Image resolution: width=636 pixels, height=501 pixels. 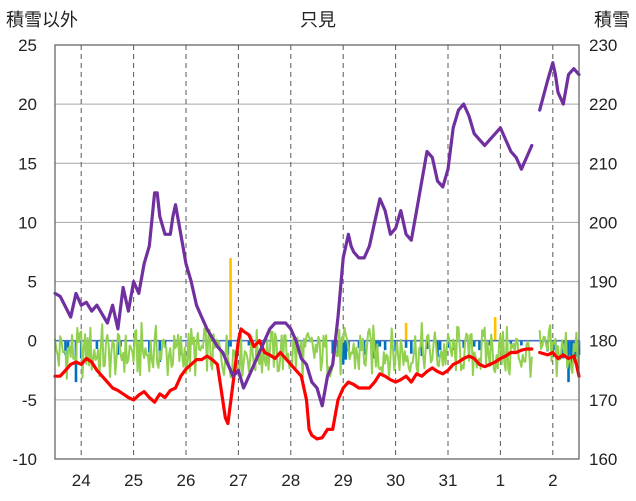 What do you see at coordinates (612, 20) in the screenshot?
I see `right-axis-title: 積雪` at bounding box center [612, 20].